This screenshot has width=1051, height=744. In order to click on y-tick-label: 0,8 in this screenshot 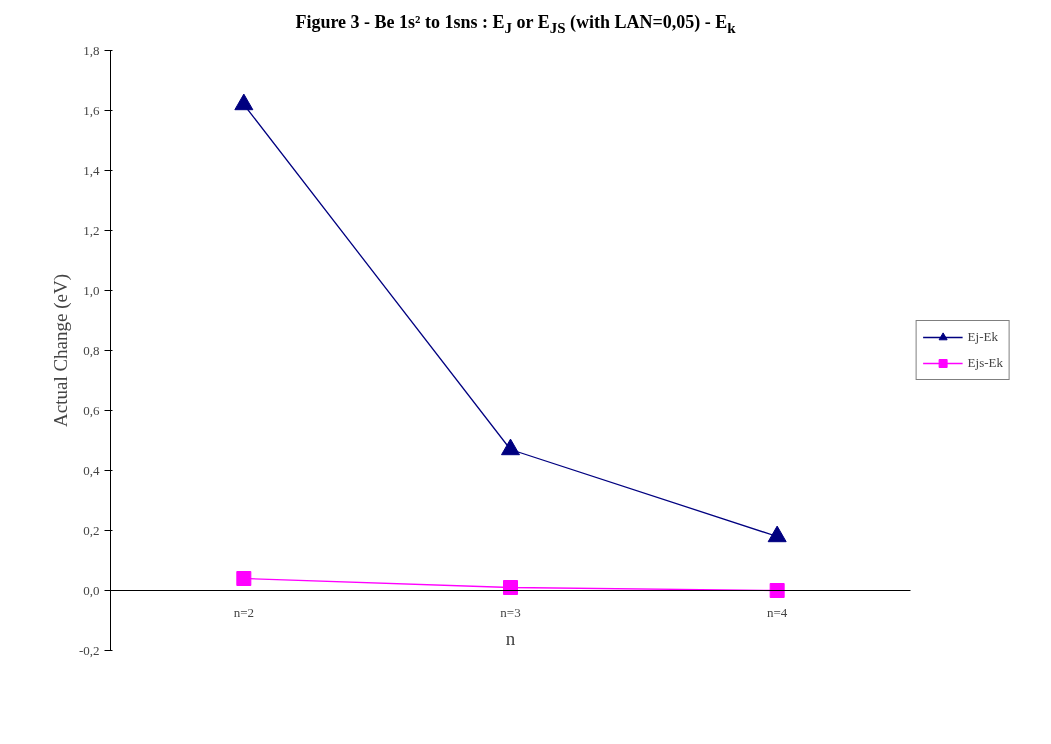, I will do `click(91, 350)`.